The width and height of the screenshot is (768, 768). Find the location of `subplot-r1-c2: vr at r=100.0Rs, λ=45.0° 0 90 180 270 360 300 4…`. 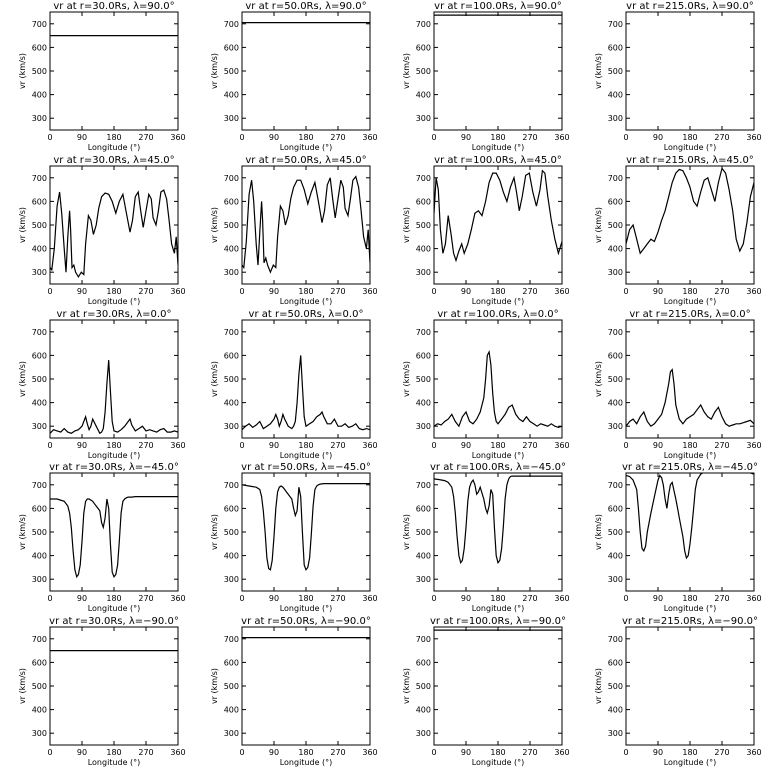

subplot-r1-c2: vr at r=100.0Rs, λ=45.0° 0 90 180 270 360 300 4… is located at coordinates (486, 230).